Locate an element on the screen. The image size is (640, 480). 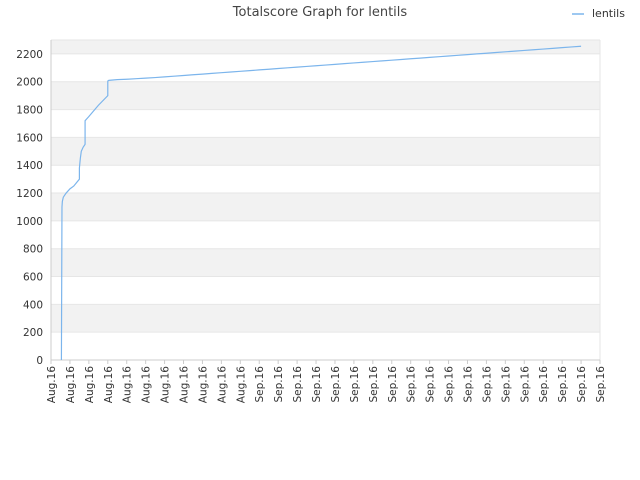
y-tick-label: 1800 is located at coordinates (29, 111).